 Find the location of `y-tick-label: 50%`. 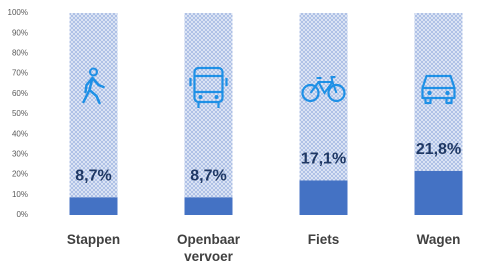

y-tick-label: 50% is located at coordinates (20, 113).